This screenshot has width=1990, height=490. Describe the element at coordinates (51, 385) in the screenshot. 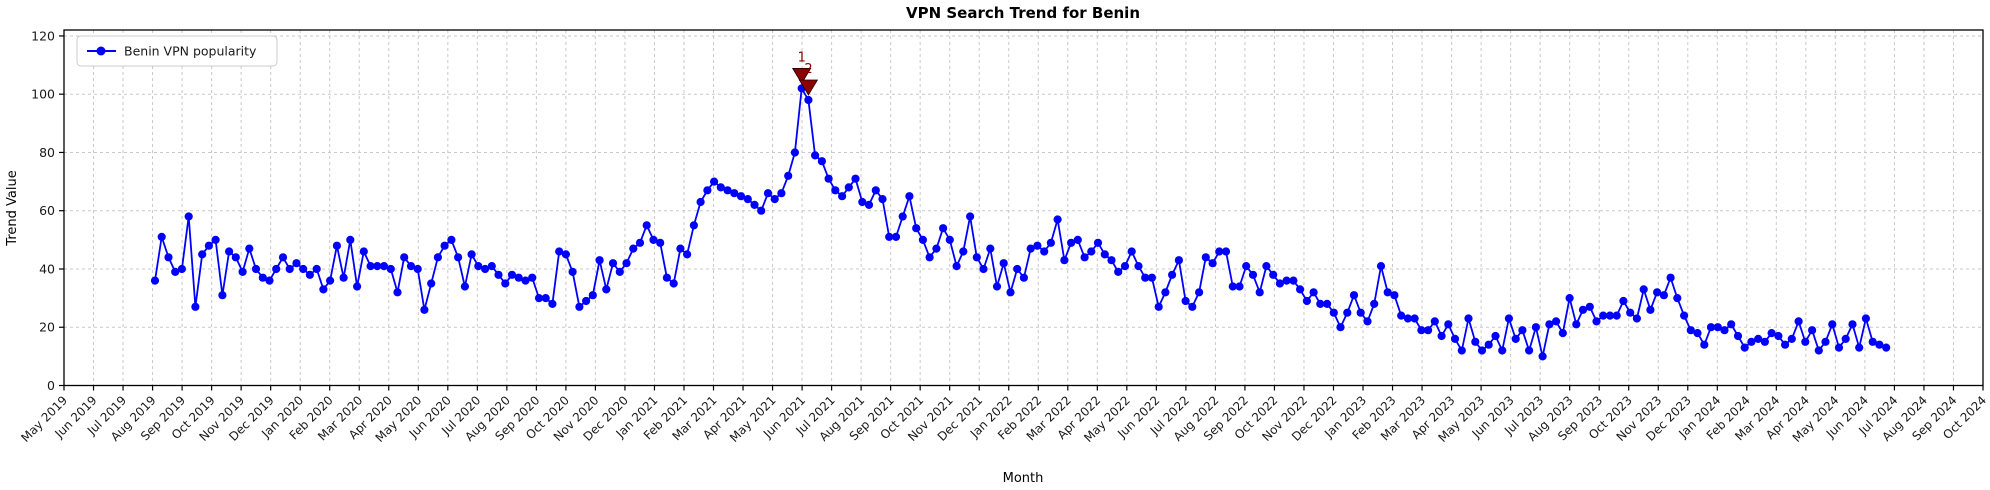

I see `y-tick-label: 0` at that location.